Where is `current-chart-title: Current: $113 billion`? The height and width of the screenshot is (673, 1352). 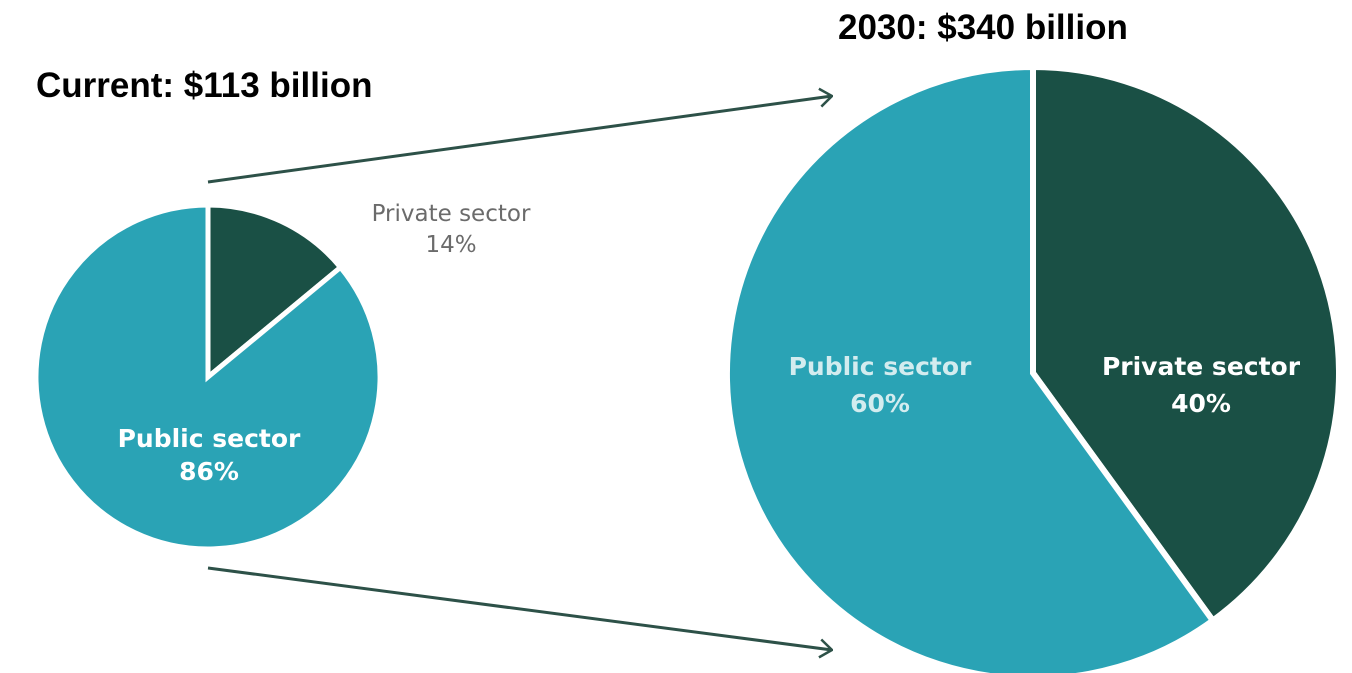 current-chart-title: Current: $113 billion is located at coordinates (204, 85).